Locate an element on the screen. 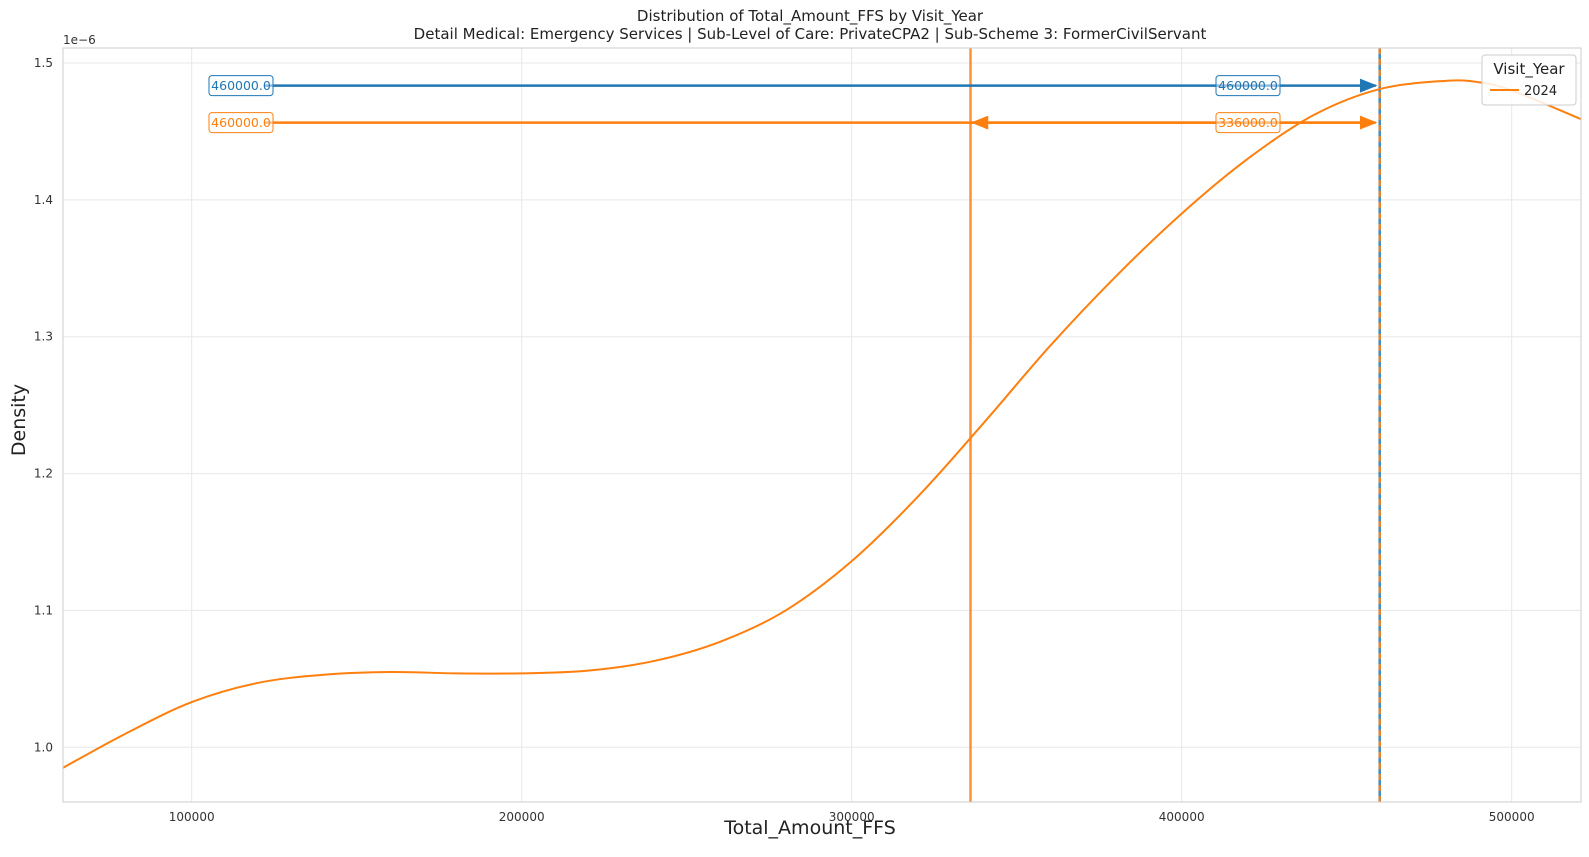  x-tick-label: 400000 is located at coordinates (1182, 817).